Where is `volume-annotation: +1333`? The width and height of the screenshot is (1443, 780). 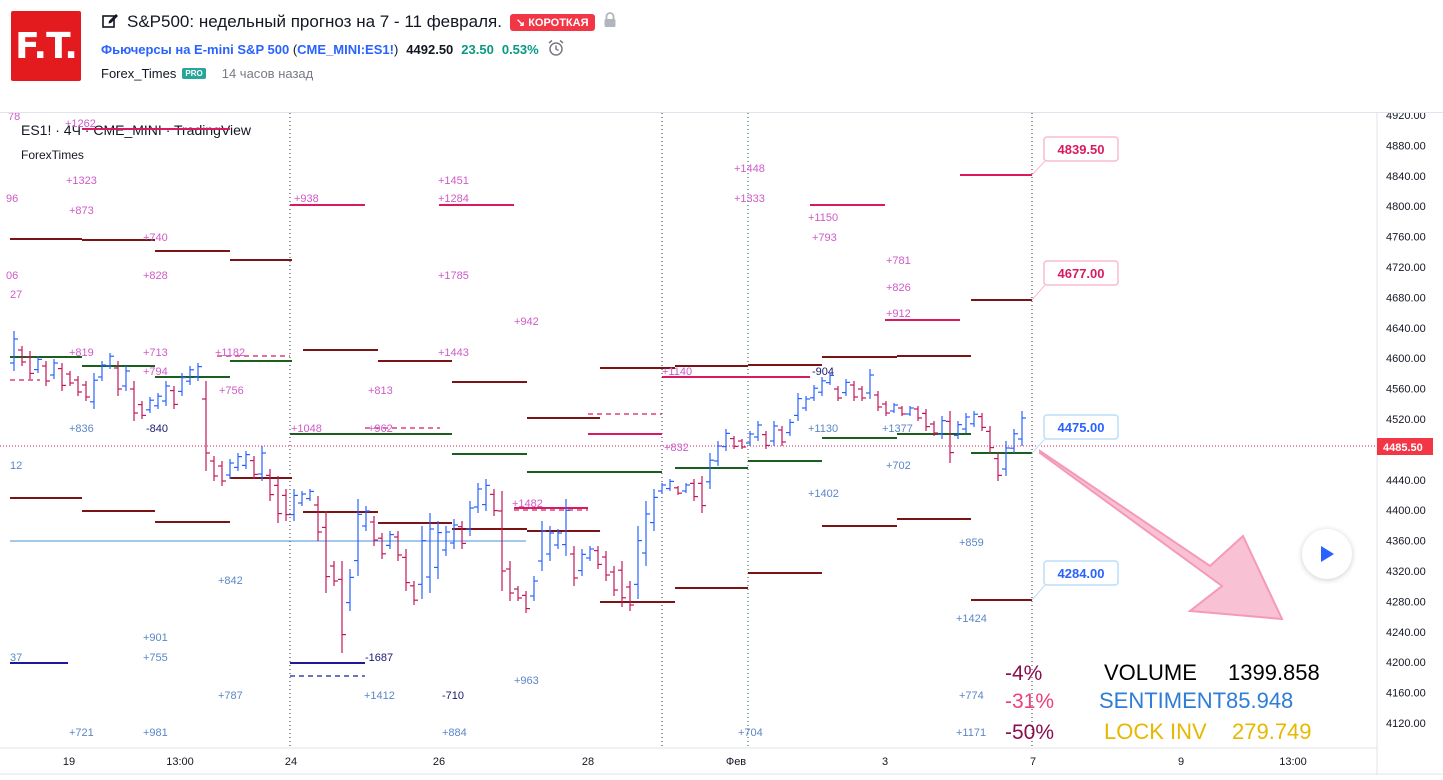 volume-annotation: +1333 is located at coordinates (749, 199).